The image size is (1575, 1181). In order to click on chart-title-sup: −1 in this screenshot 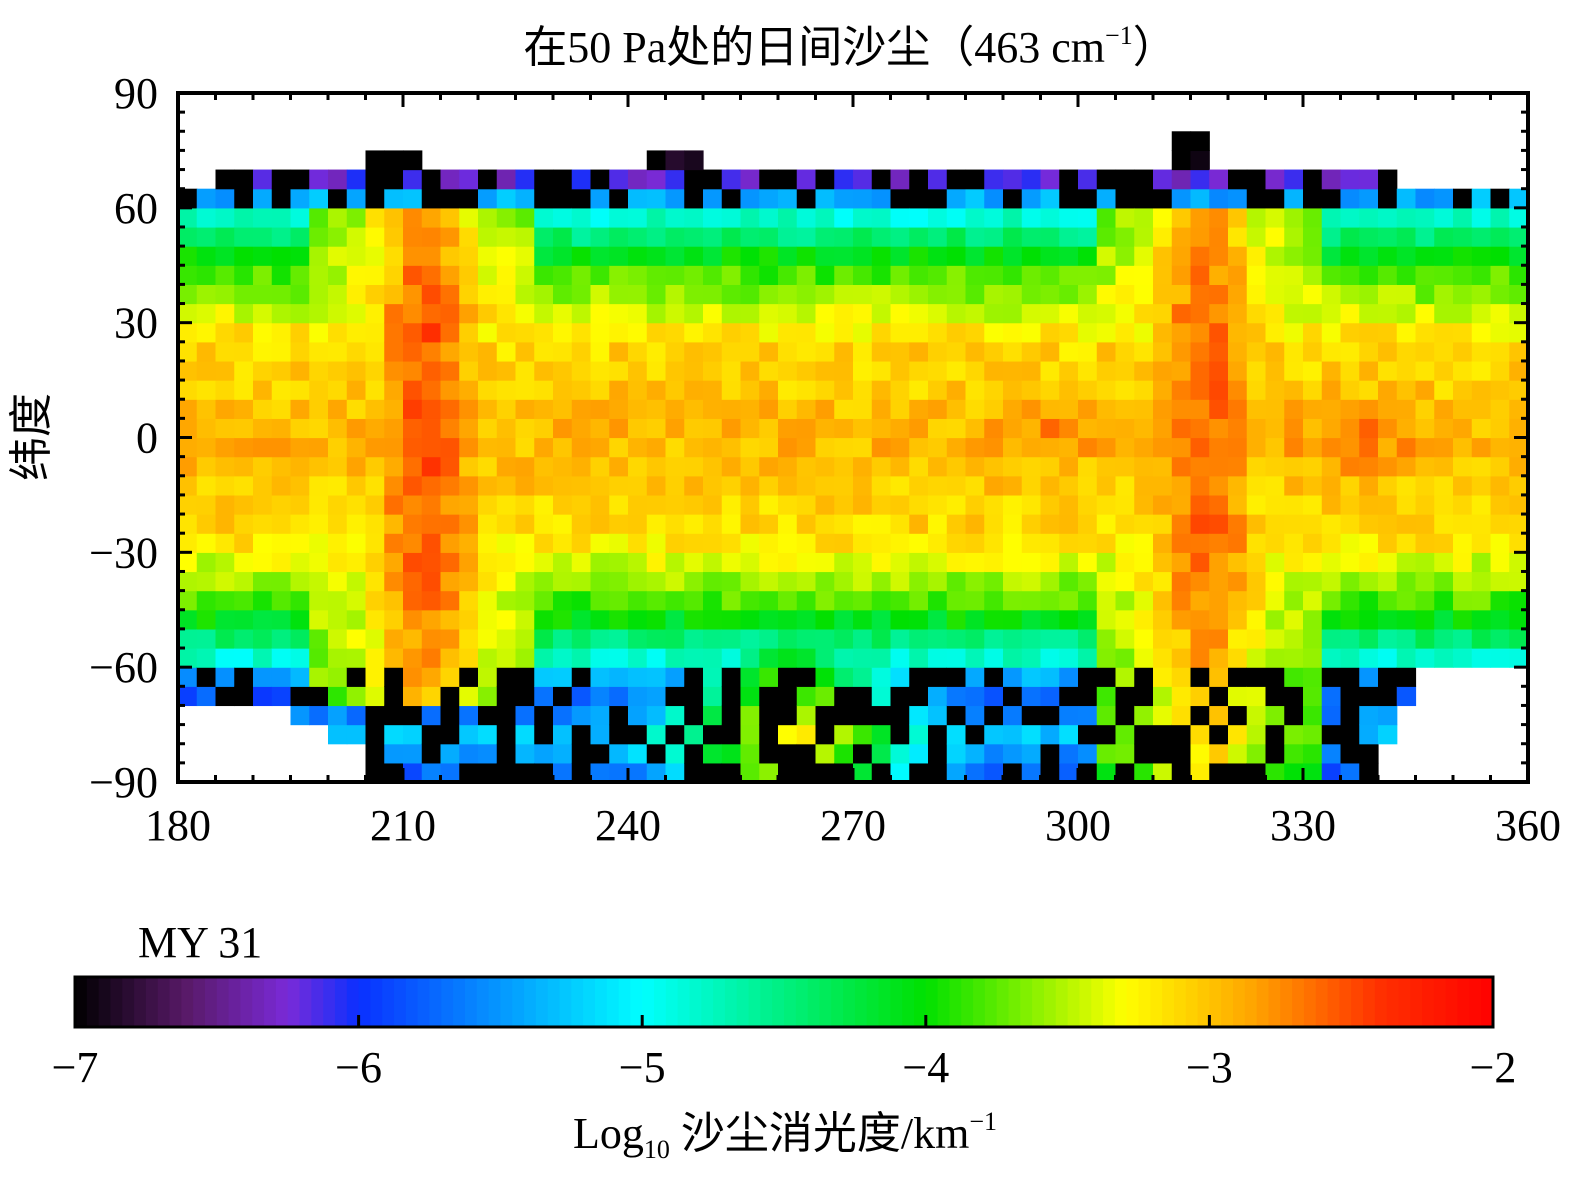, I will do `click(1119, 35)`.